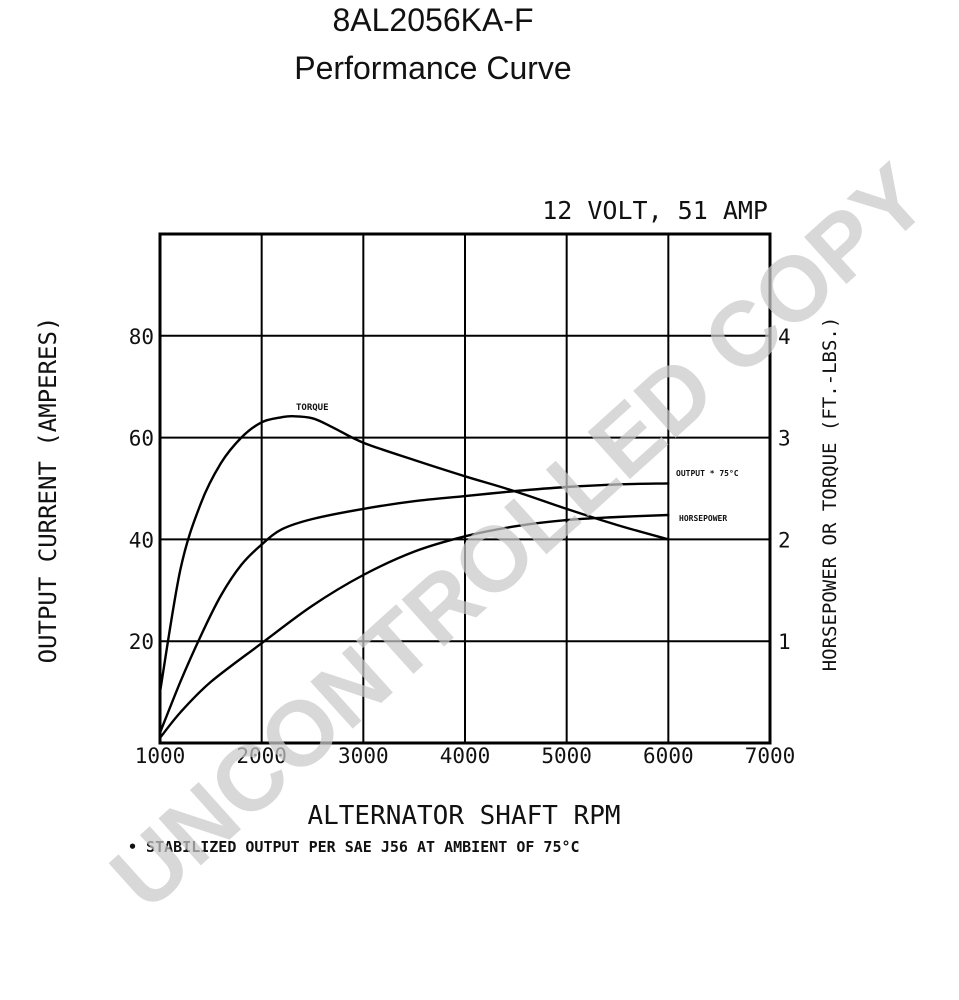 Image resolution: width=959 pixels, height=1000 pixels. What do you see at coordinates (141, 337) in the screenshot?
I see `y-tick-label: 80` at bounding box center [141, 337].